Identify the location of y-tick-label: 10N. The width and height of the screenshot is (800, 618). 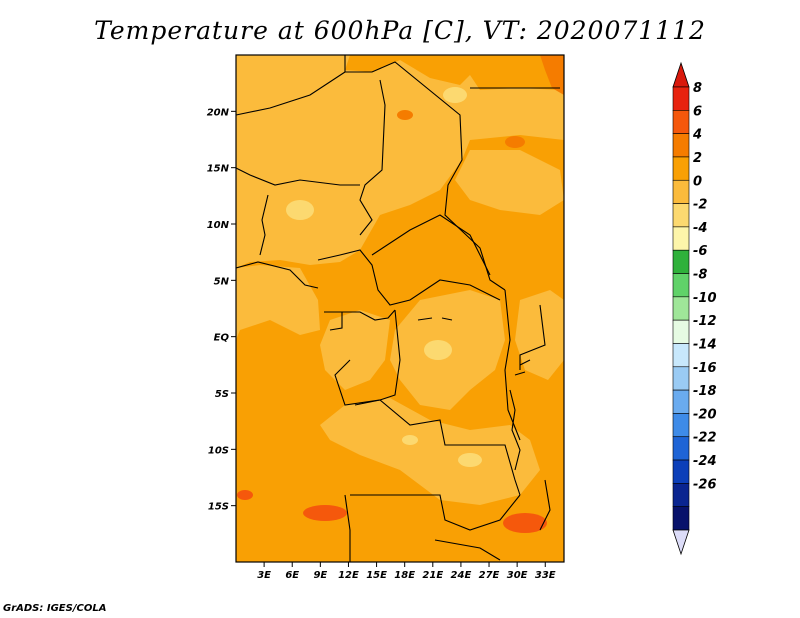
(218, 225).